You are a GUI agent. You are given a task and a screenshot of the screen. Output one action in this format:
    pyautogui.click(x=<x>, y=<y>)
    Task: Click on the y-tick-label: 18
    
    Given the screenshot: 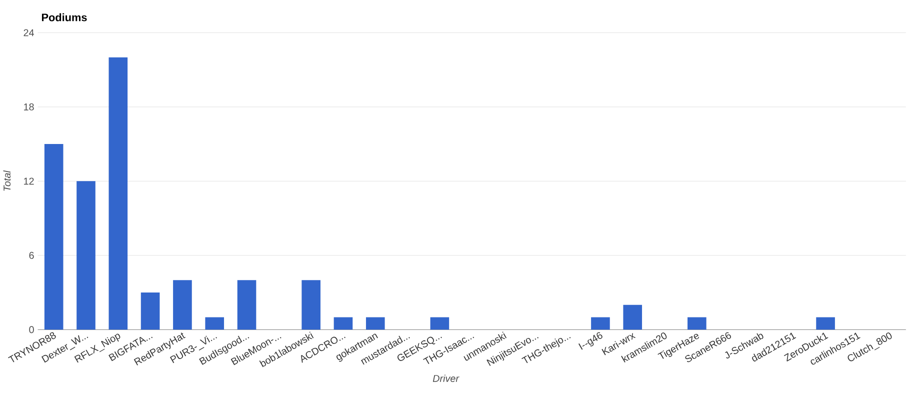 What is the action you would take?
    pyautogui.click(x=29, y=106)
    